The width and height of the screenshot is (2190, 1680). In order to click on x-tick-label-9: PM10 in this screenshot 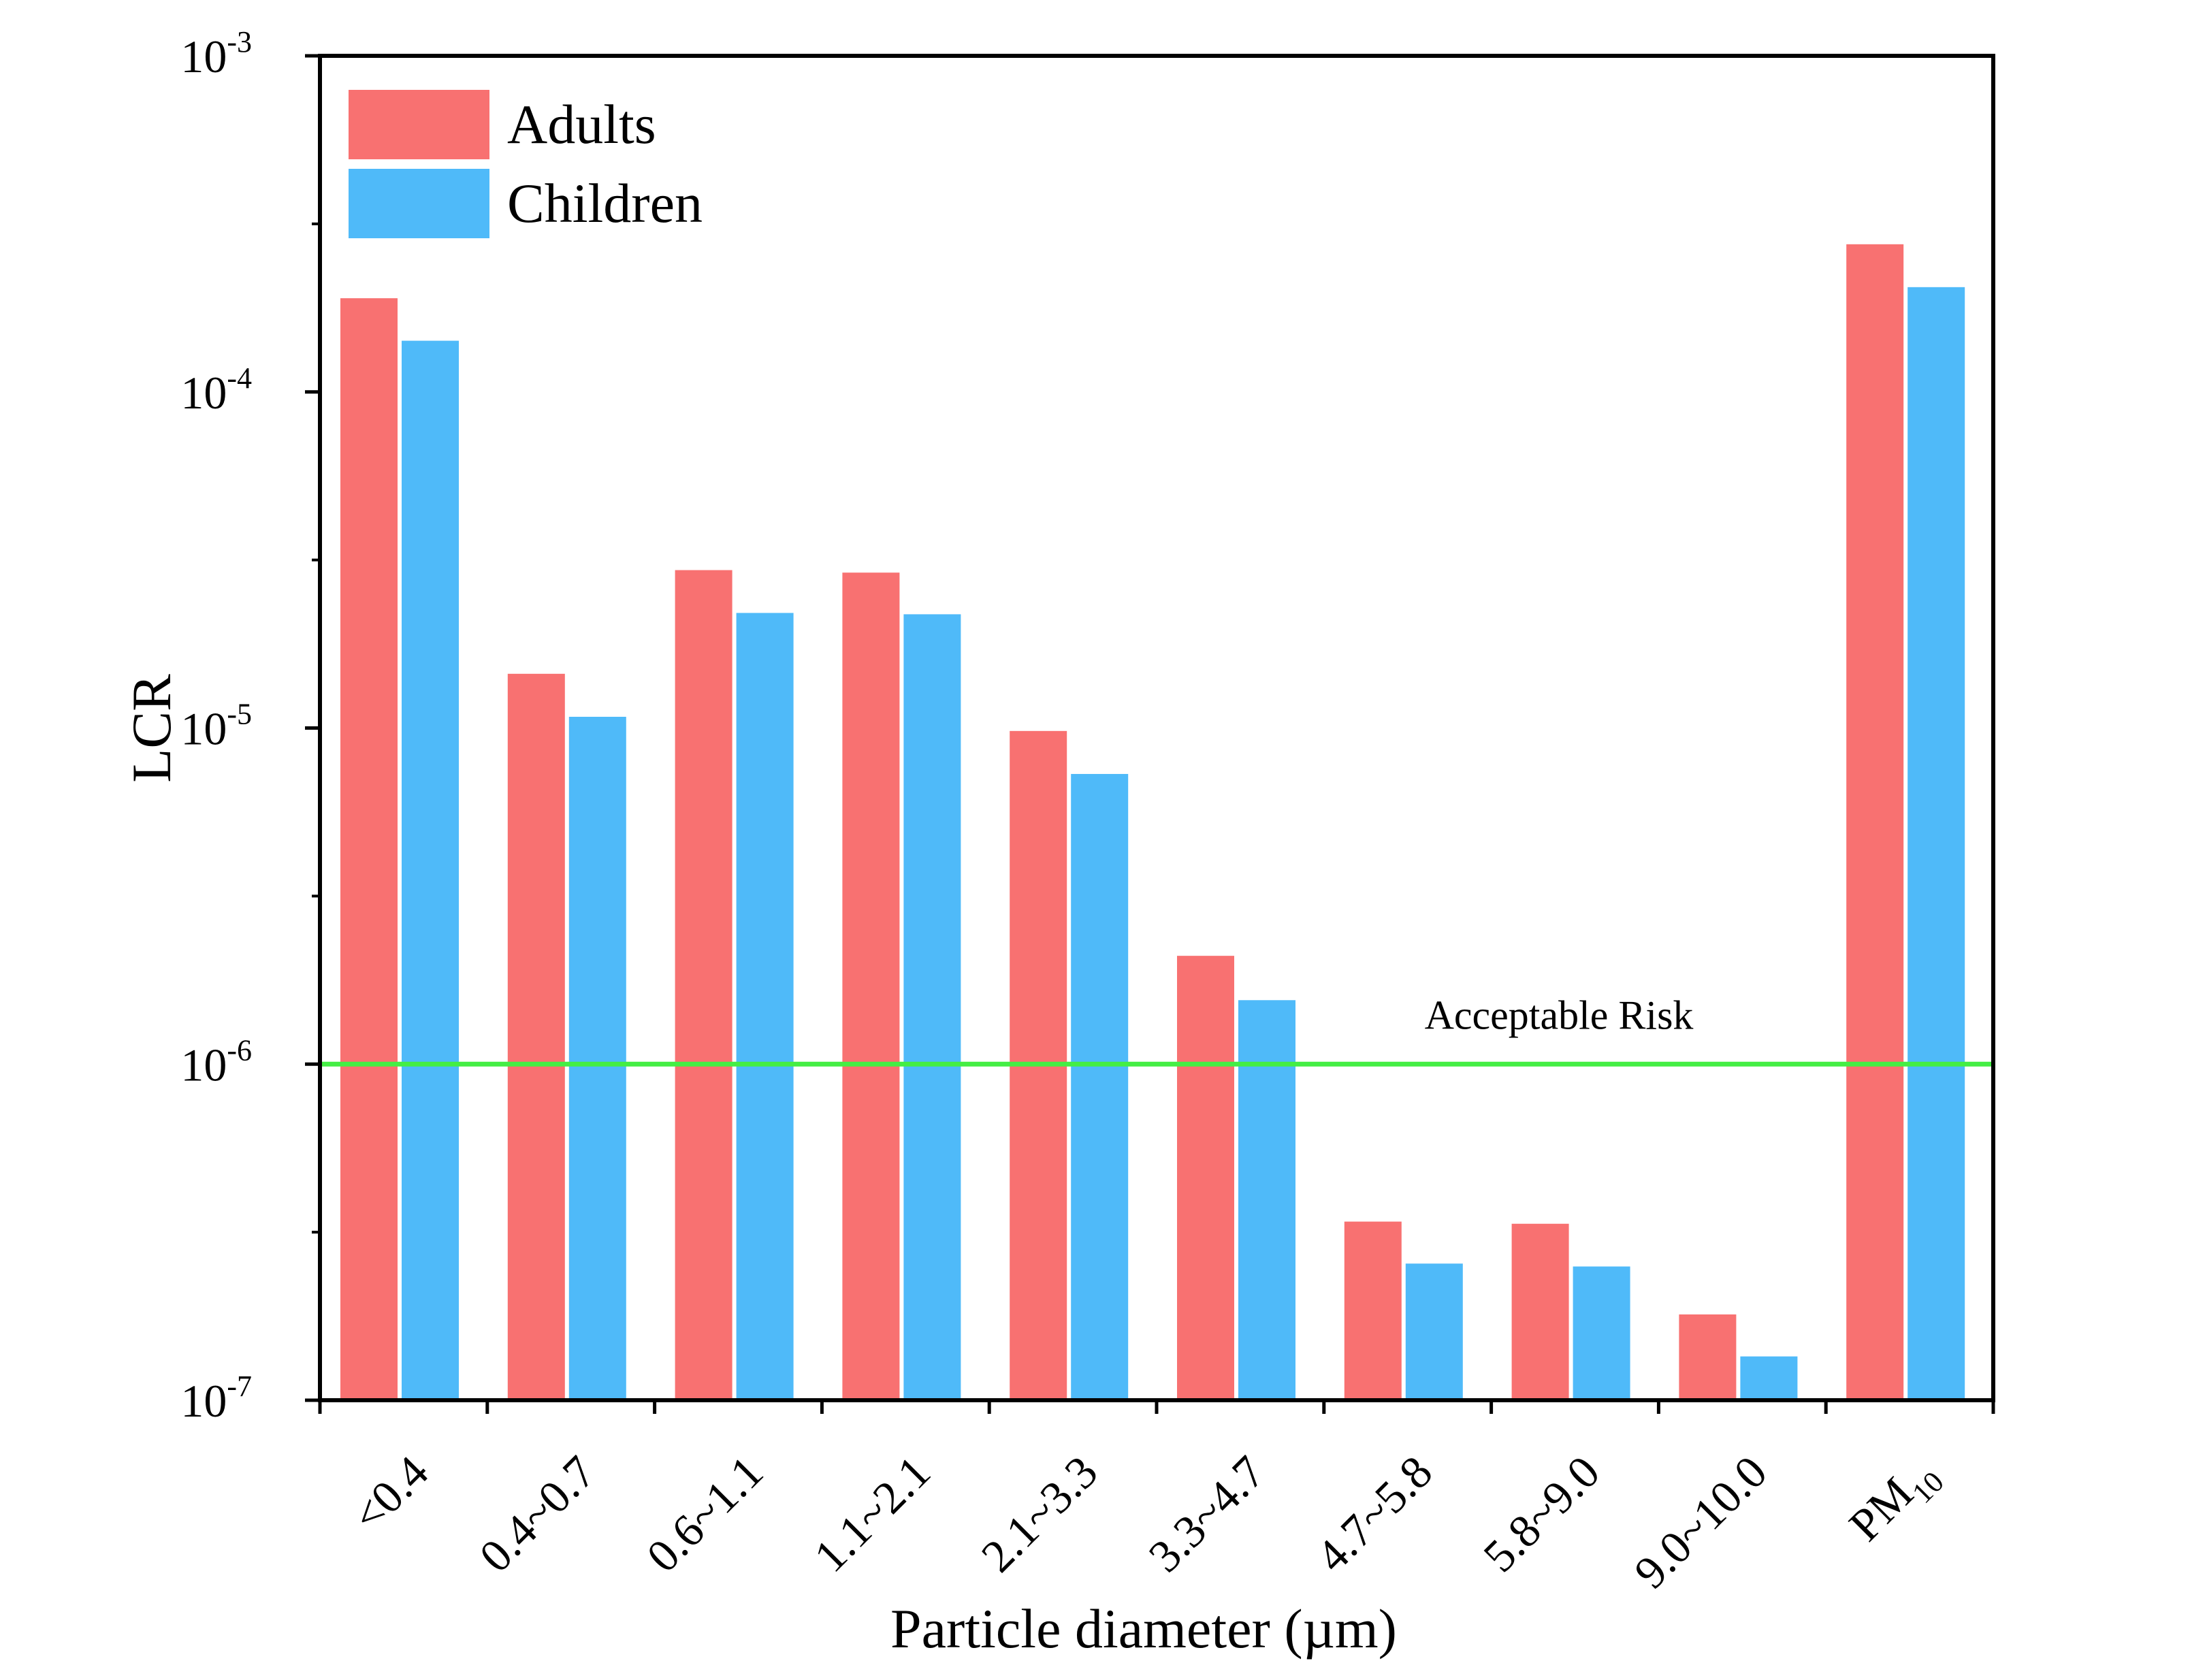, I will do `click(1895, 1502)`.